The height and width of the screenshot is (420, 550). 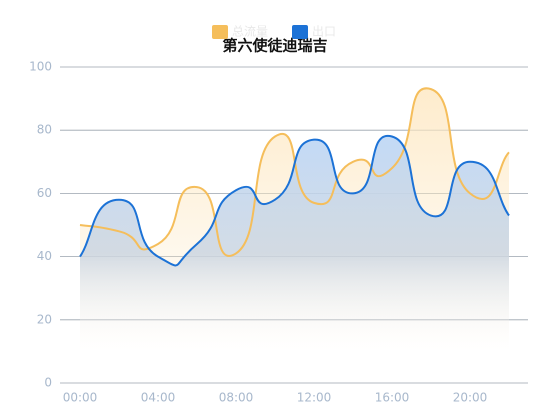 I want to click on x-tick-label: 00:00, so click(x=80, y=398).